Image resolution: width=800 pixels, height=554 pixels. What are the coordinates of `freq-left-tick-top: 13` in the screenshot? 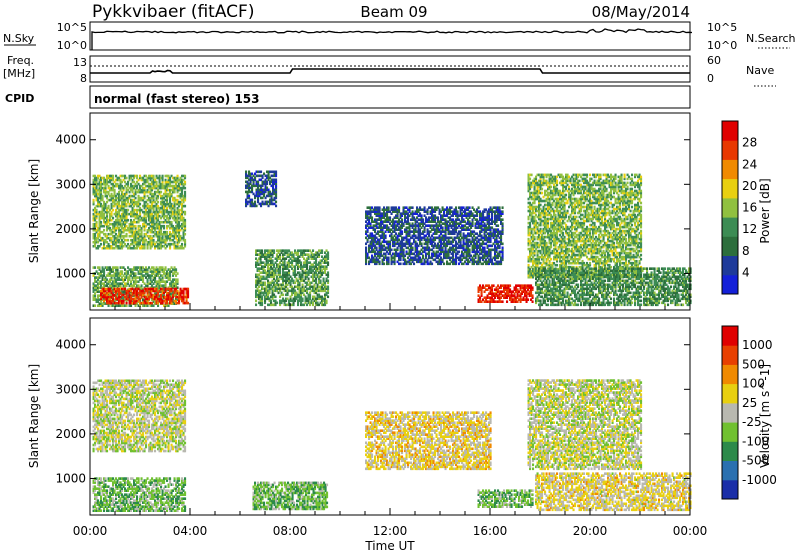 It's located at (80, 62).